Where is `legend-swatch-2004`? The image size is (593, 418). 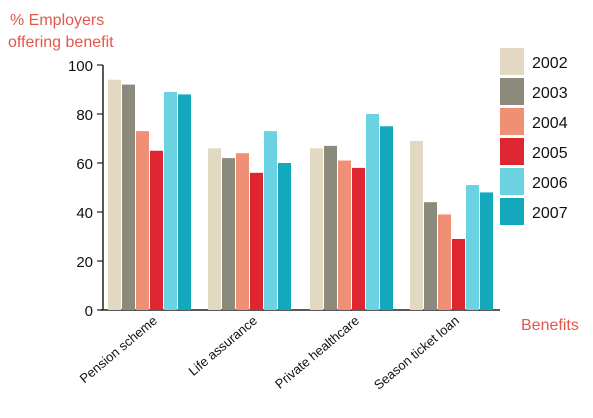 legend-swatch-2004 is located at coordinates (512, 121).